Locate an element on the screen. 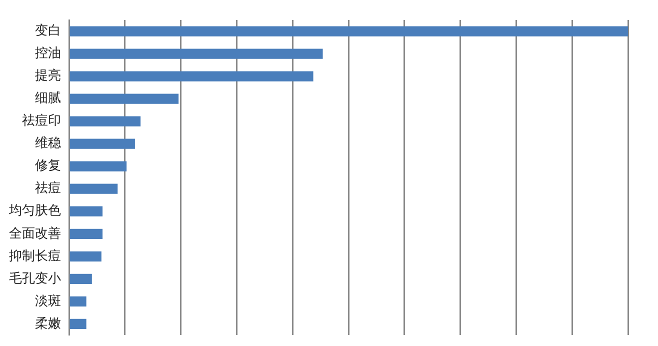 Image resolution: width=658 pixels, height=346 pixels. y-tick-label: 毛孔变小 is located at coordinates (35, 278).